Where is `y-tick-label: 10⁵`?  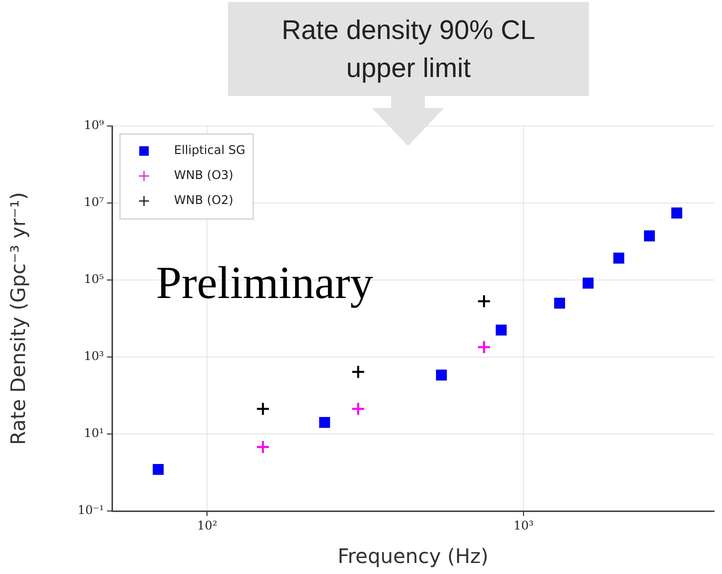 y-tick-label: 10⁵ is located at coordinates (94, 279).